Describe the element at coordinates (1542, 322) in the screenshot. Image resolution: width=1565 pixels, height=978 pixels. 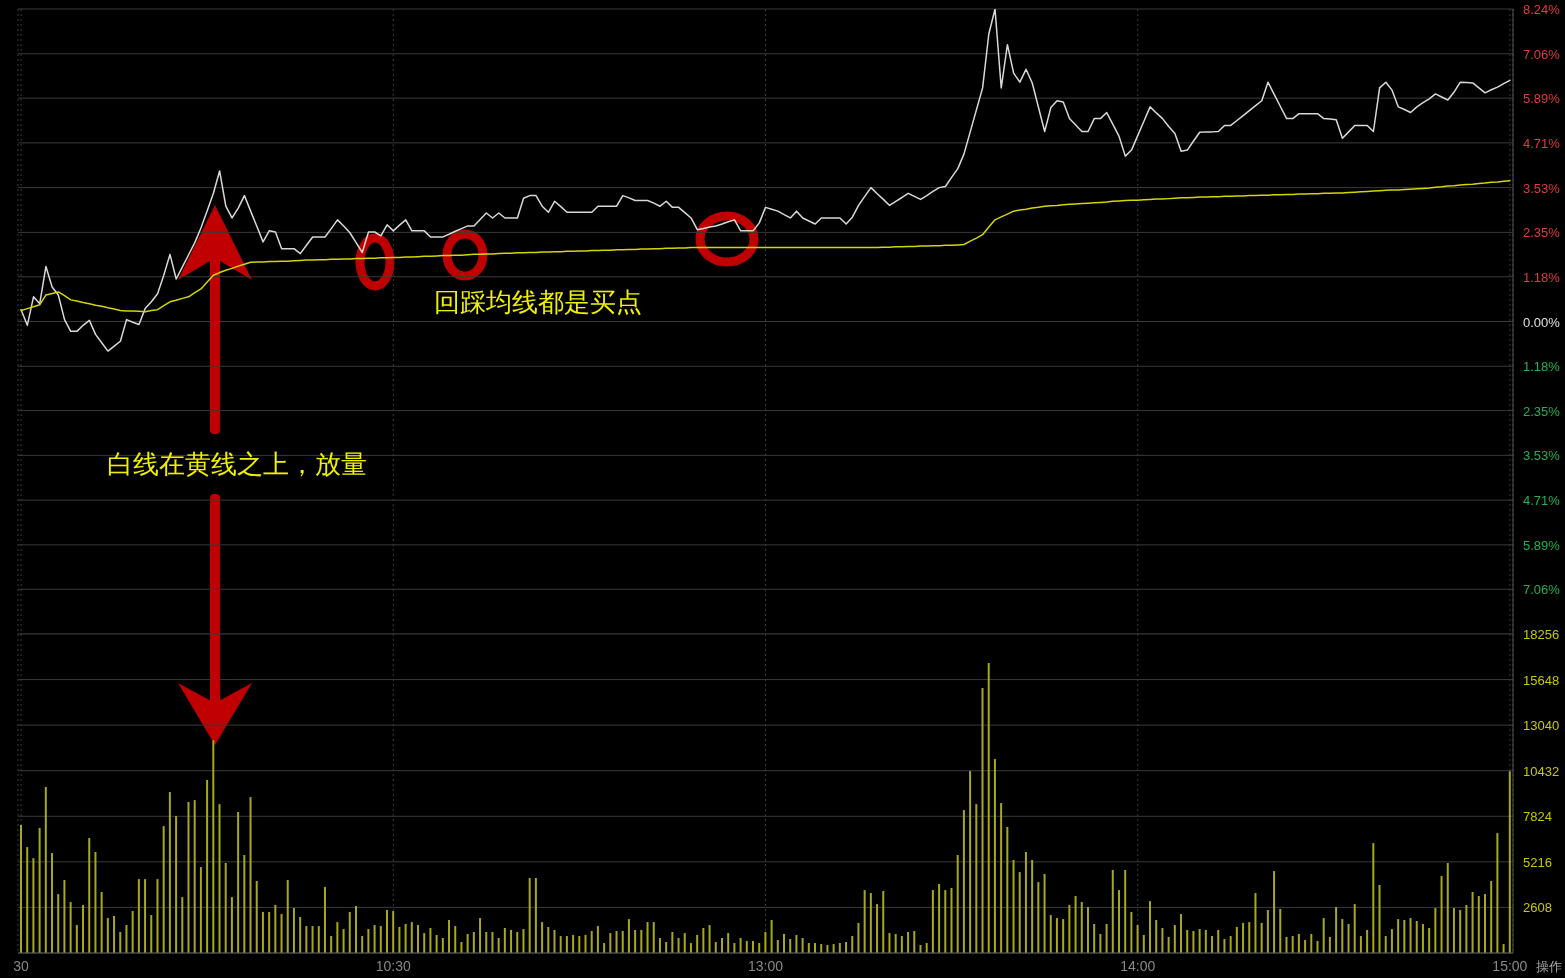
I see `y-tick-label: 0.00%` at that location.